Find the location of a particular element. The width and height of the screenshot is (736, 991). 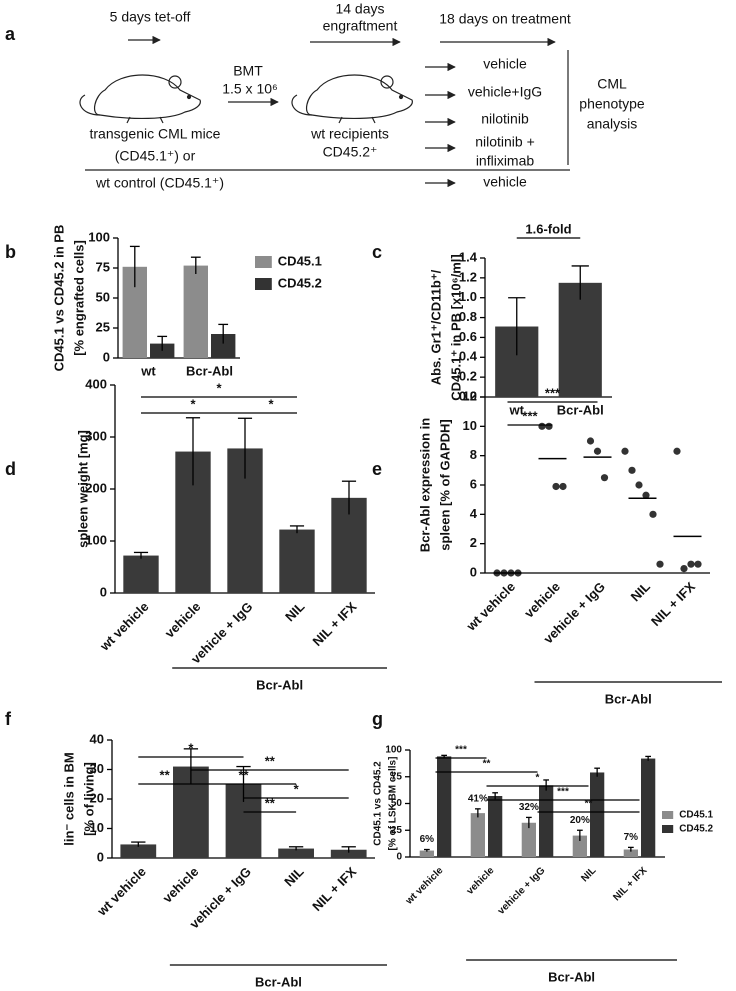

y-tick-label: 12 is located at coordinates (470, 395).